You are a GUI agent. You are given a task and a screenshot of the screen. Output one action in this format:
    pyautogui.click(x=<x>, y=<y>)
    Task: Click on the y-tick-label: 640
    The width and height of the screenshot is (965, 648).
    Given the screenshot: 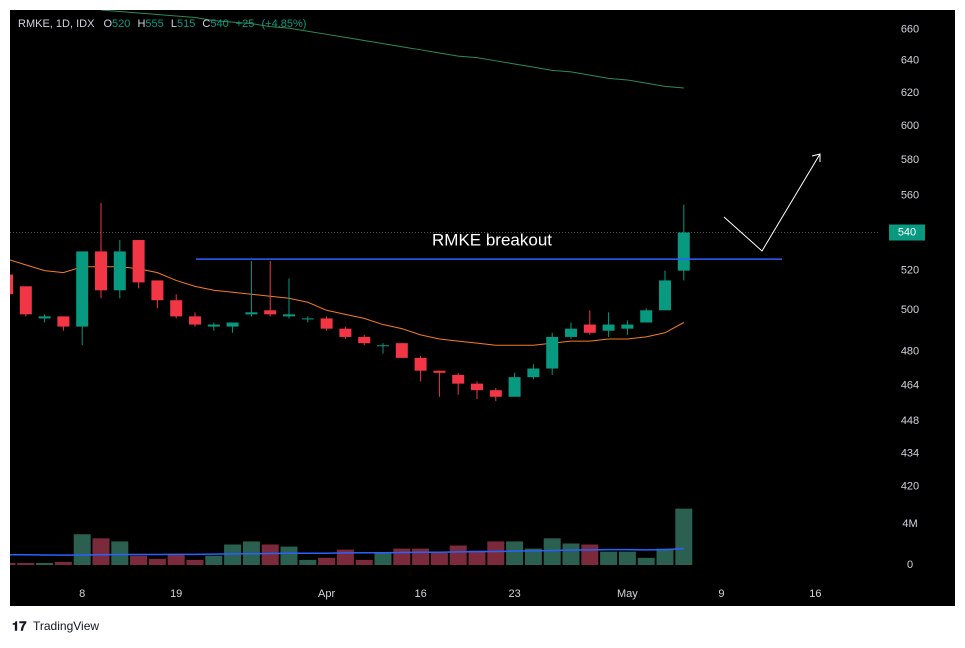 What is the action you would take?
    pyautogui.click(x=910, y=61)
    